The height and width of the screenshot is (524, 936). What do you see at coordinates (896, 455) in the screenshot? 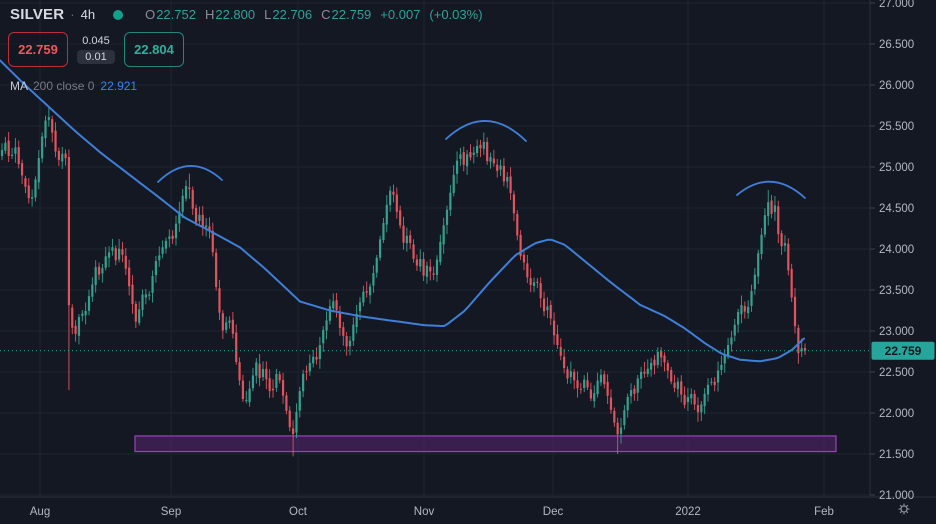
I see `price-tick-label: 21.500` at bounding box center [896, 455].